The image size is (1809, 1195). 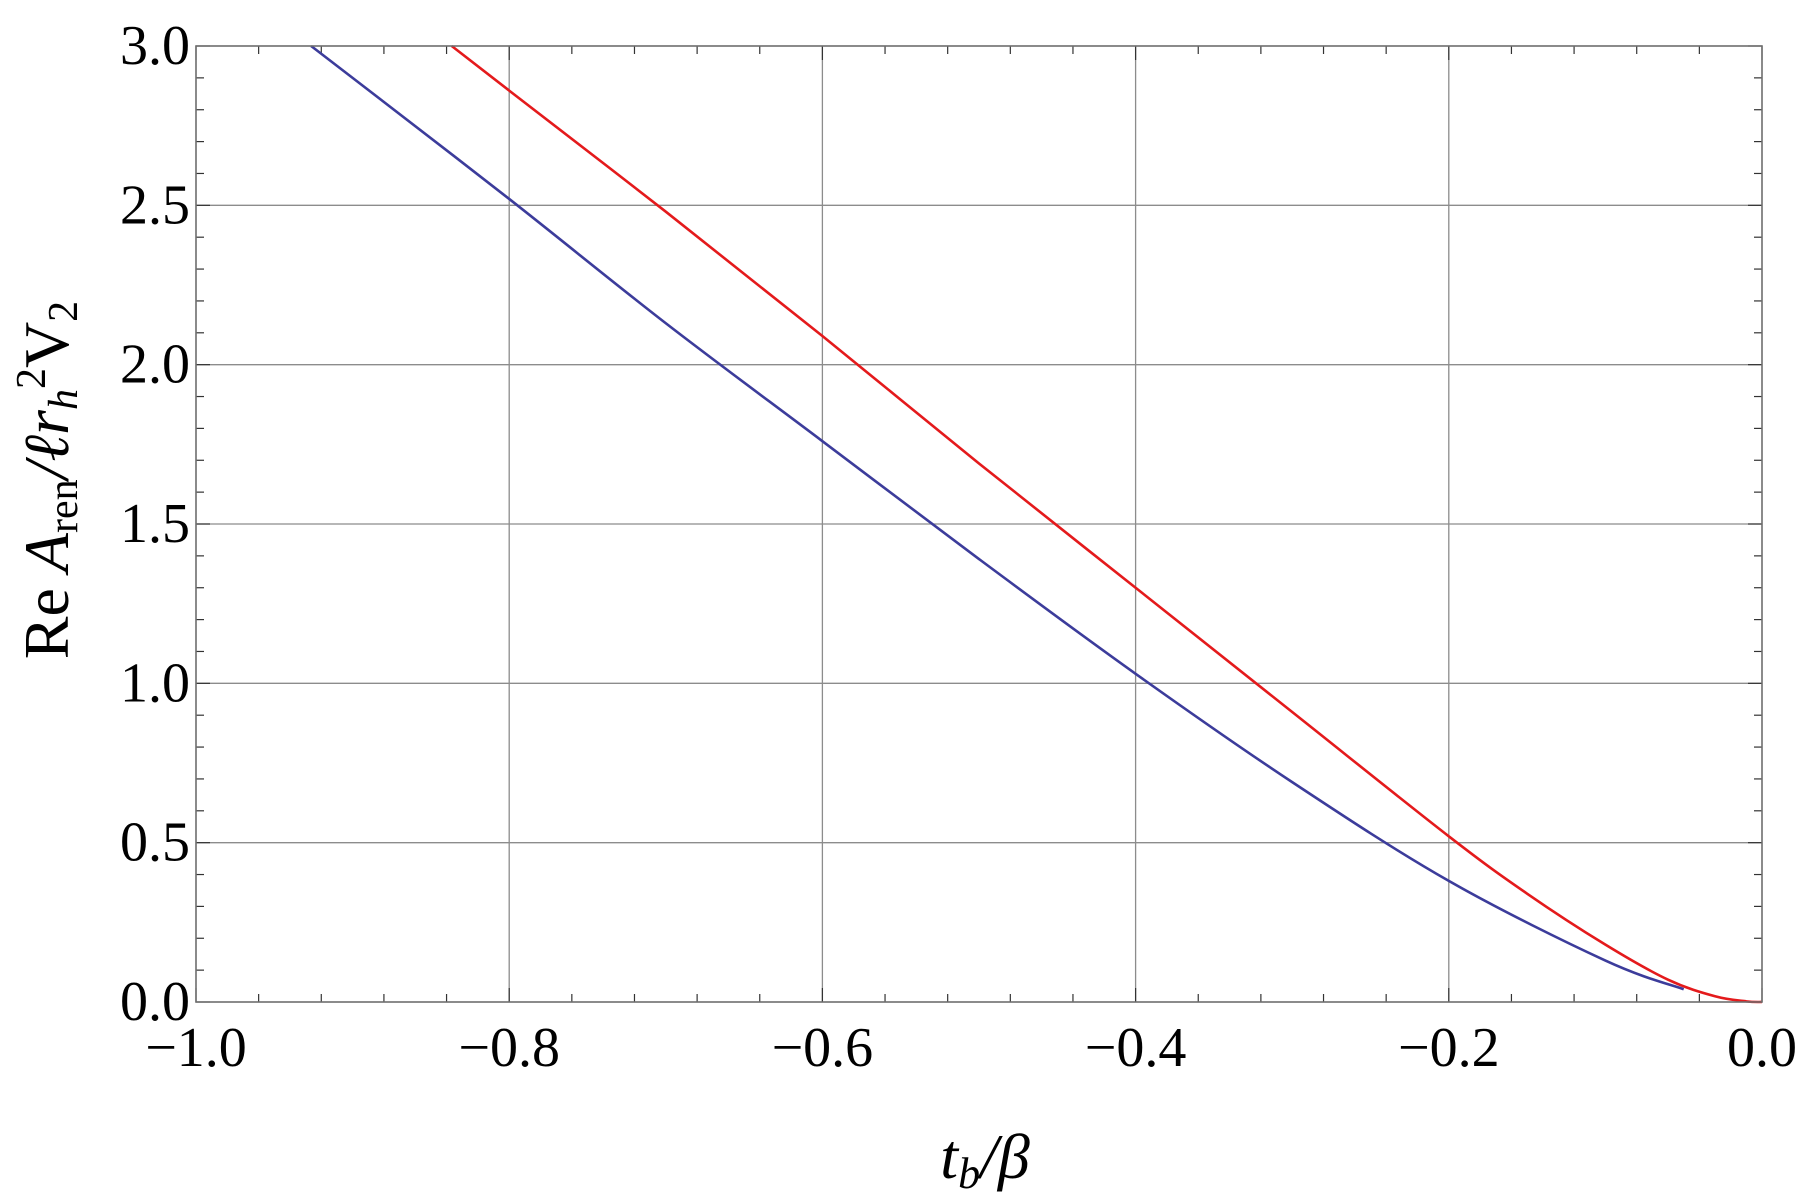 I want to click on x-tick-label-4: −0.2, so click(x=1449, y=1048).